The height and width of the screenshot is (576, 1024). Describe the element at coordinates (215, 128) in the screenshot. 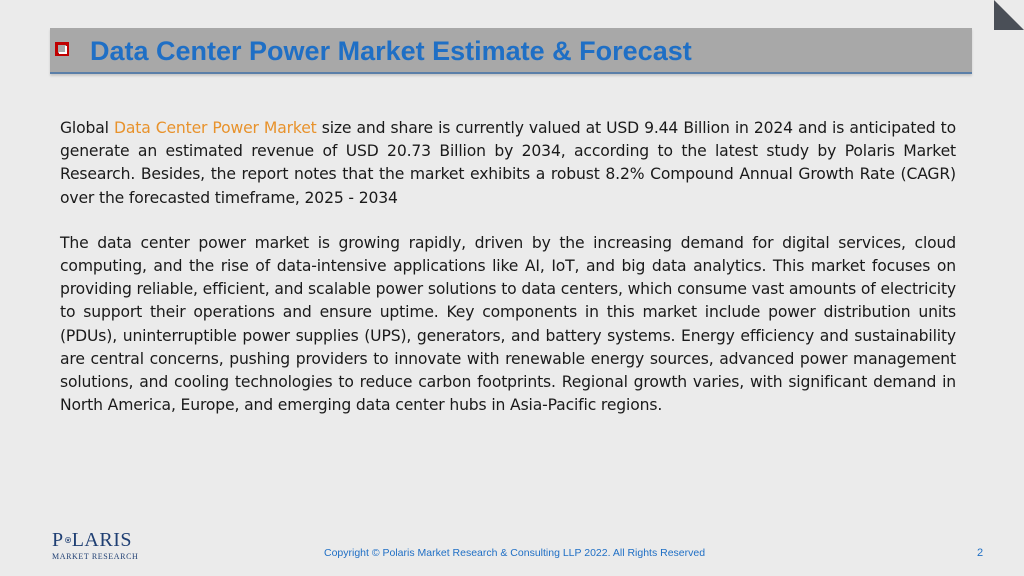

I see `market-link: Data Center Power Market` at that location.